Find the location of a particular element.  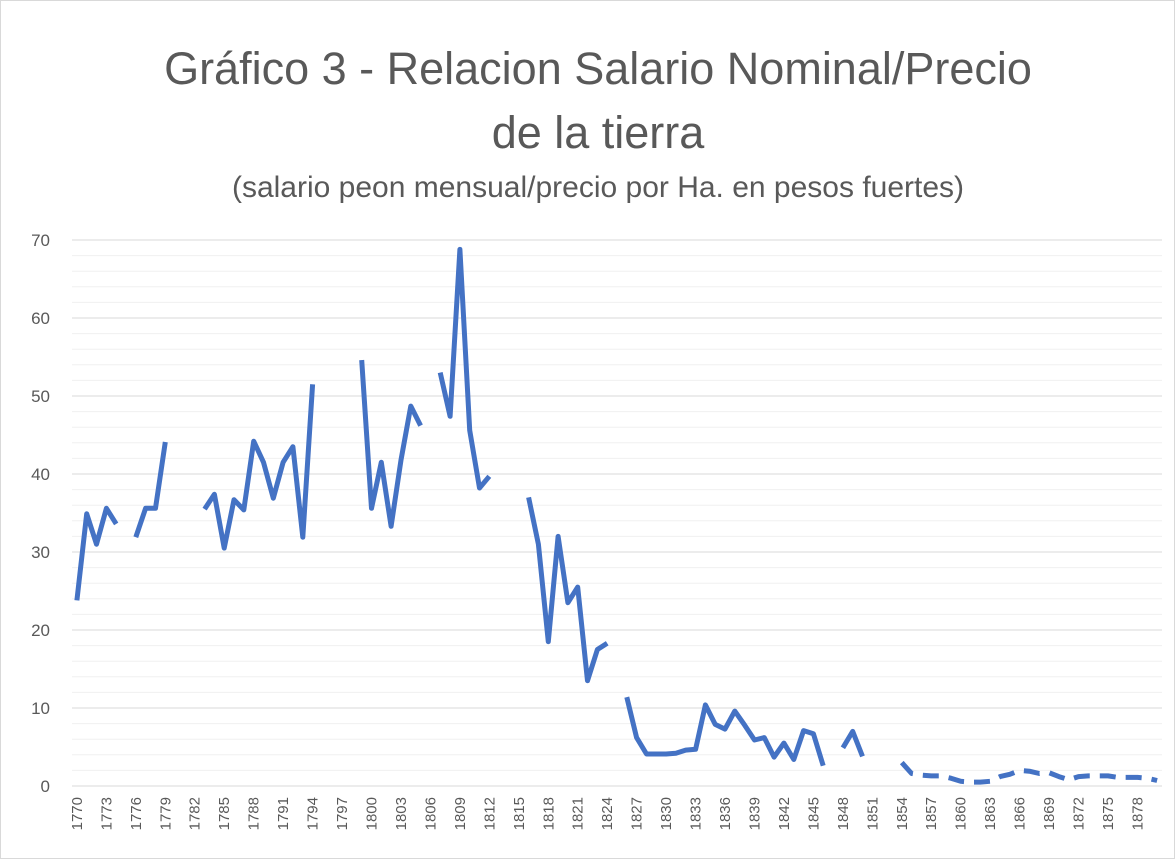

y-tick-label: 50 is located at coordinates (40, 396).